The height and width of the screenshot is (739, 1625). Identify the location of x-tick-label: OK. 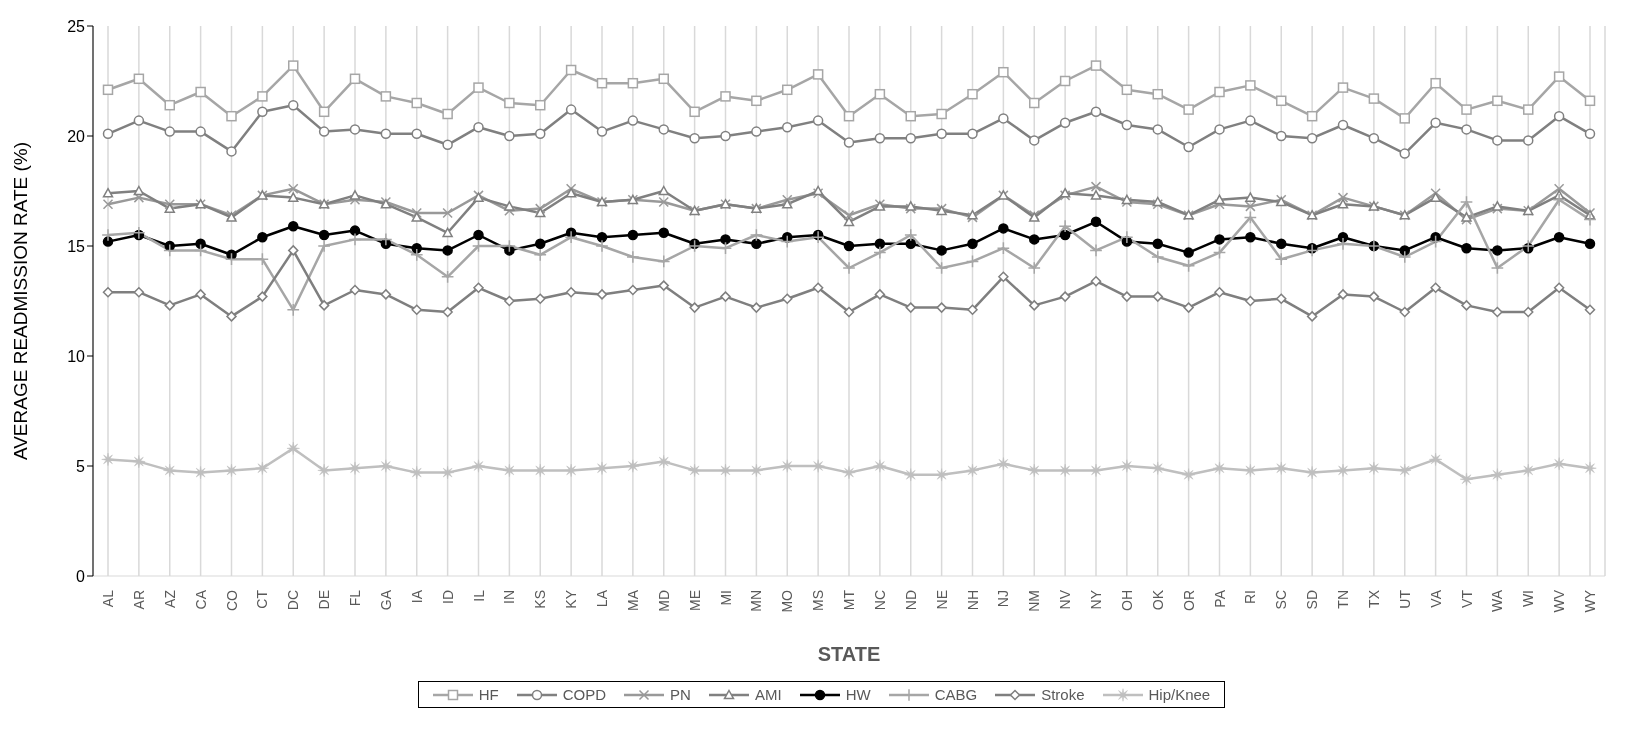
(1157, 600).